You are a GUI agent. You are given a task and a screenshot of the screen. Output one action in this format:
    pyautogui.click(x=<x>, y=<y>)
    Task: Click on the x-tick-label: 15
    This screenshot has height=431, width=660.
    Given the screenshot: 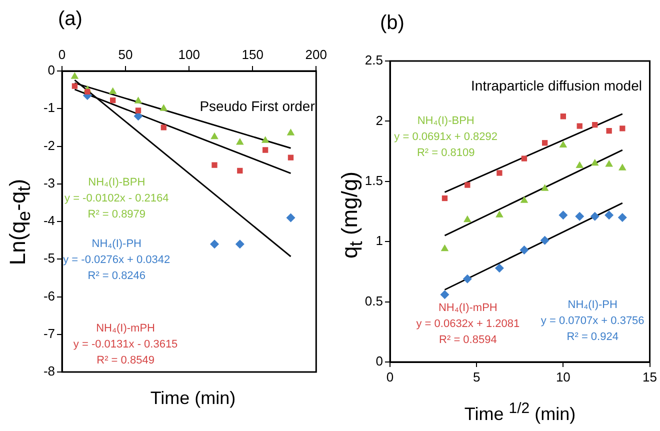 What is the action you would take?
    pyautogui.click(x=650, y=376)
    